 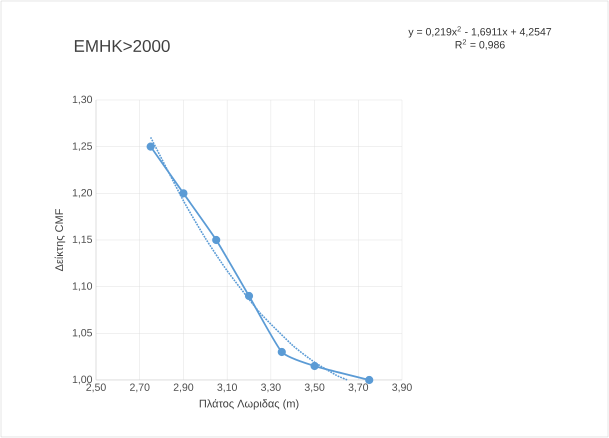 What do you see at coordinates (249, 404) in the screenshot?
I see `x-axis-title: Πλάτος Λωριδας (m)` at bounding box center [249, 404].